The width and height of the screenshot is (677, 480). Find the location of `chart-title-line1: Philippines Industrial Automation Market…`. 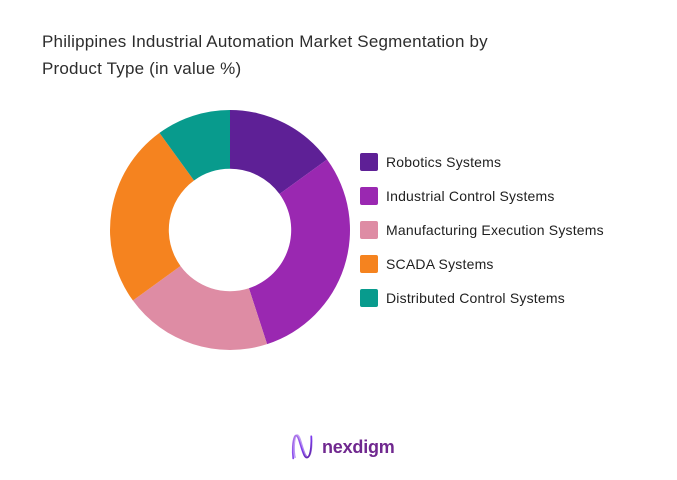

chart-title-line1: Philippines Industrial Automation Market… is located at coordinates (265, 41).